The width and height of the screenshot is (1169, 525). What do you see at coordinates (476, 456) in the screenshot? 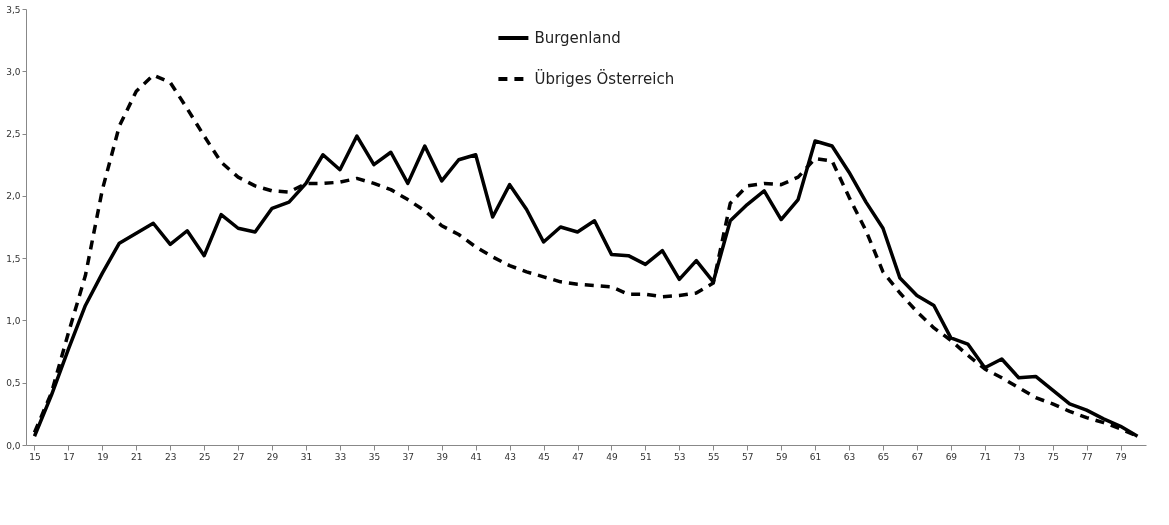
I see `x-tick-label: 41` at bounding box center [476, 456].